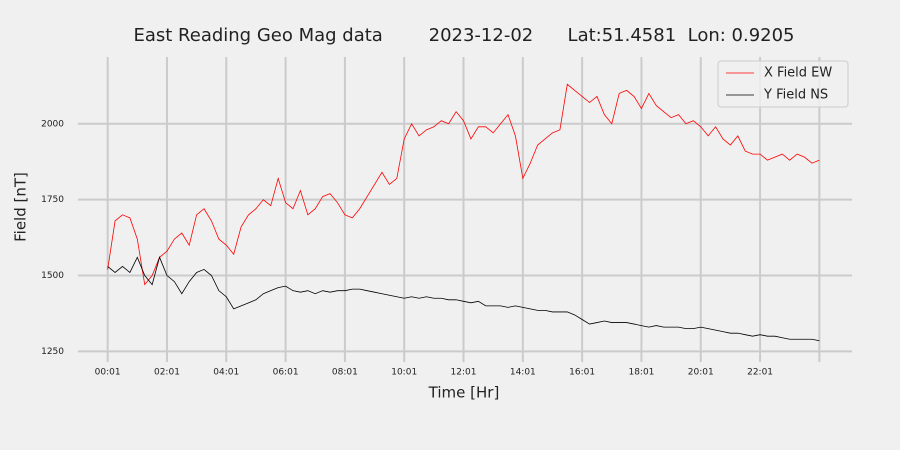 Image resolution: width=900 pixels, height=450 pixels. What do you see at coordinates (108, 373) in the screenshot?
I see `x-tick-label: 00:01` at bounding box center [108, 373].